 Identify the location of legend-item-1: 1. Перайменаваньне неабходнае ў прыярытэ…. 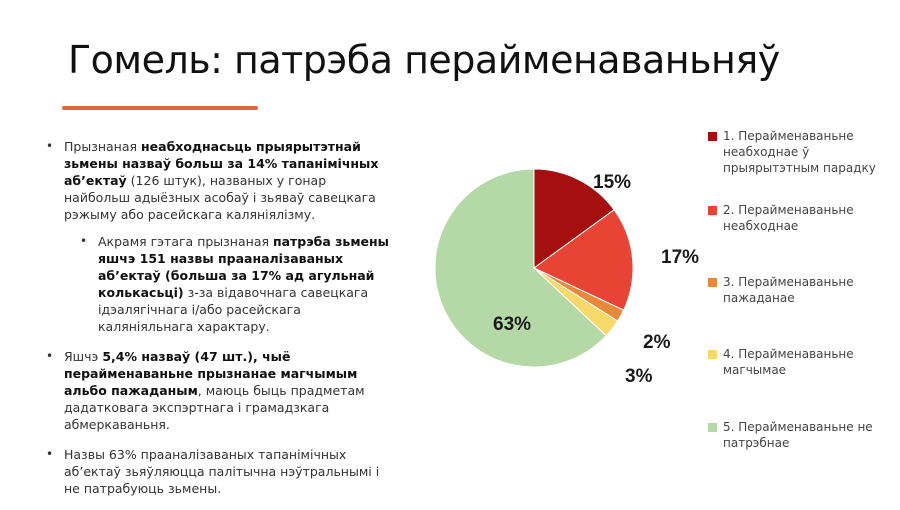
(798, 152).